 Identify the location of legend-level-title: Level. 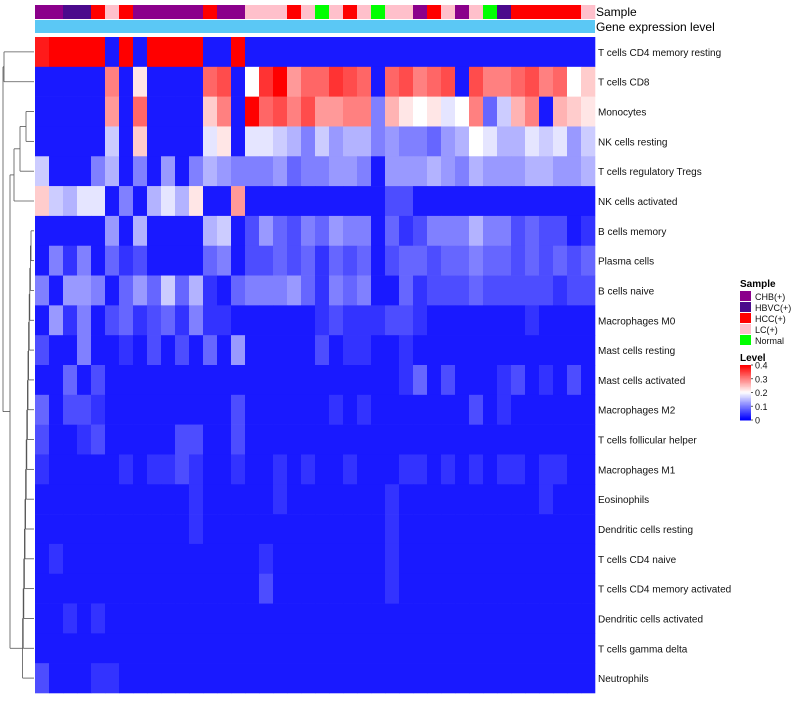
(753, 358).